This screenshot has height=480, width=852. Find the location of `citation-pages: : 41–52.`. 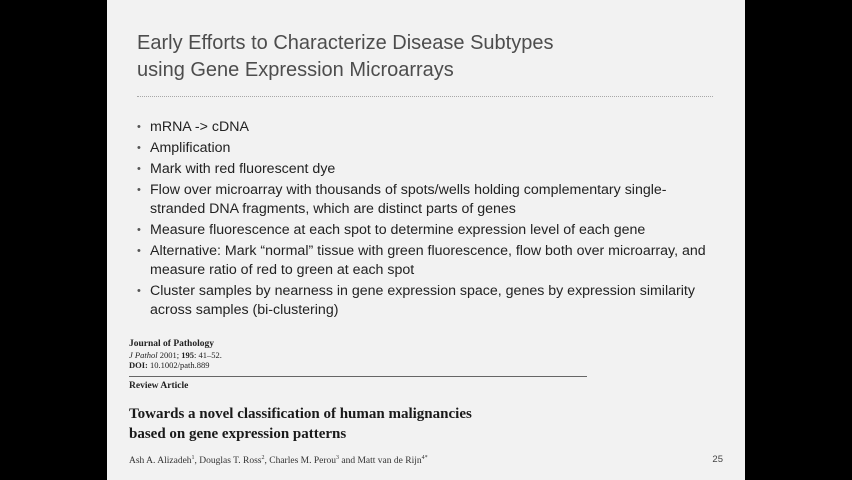

citation-pages: : 41–52. is located at coordinates (207, 355).